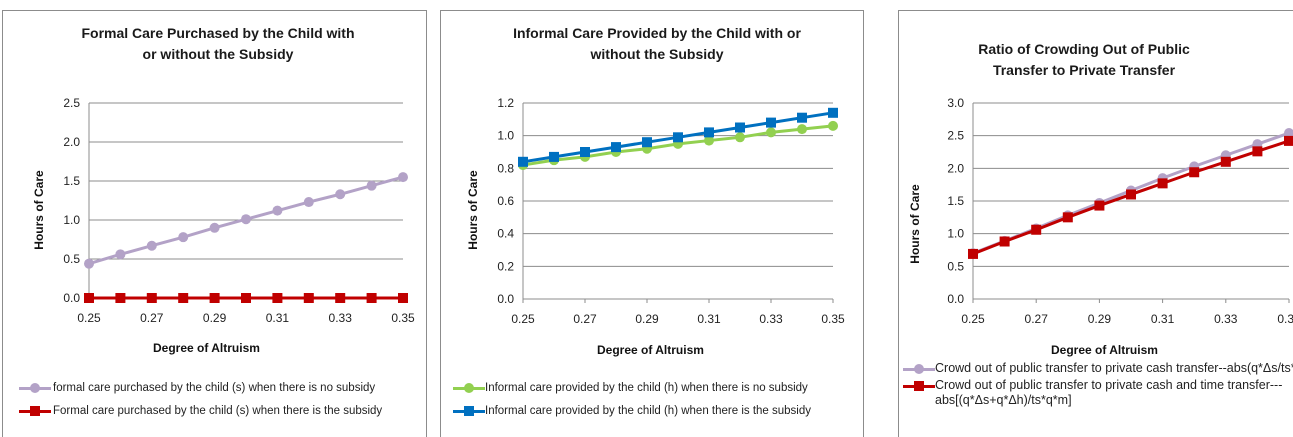 Image resolution: width=1293 pixels, height=437 pixels. I want to click on y-tick-label: 0.2, so click(505, 266).